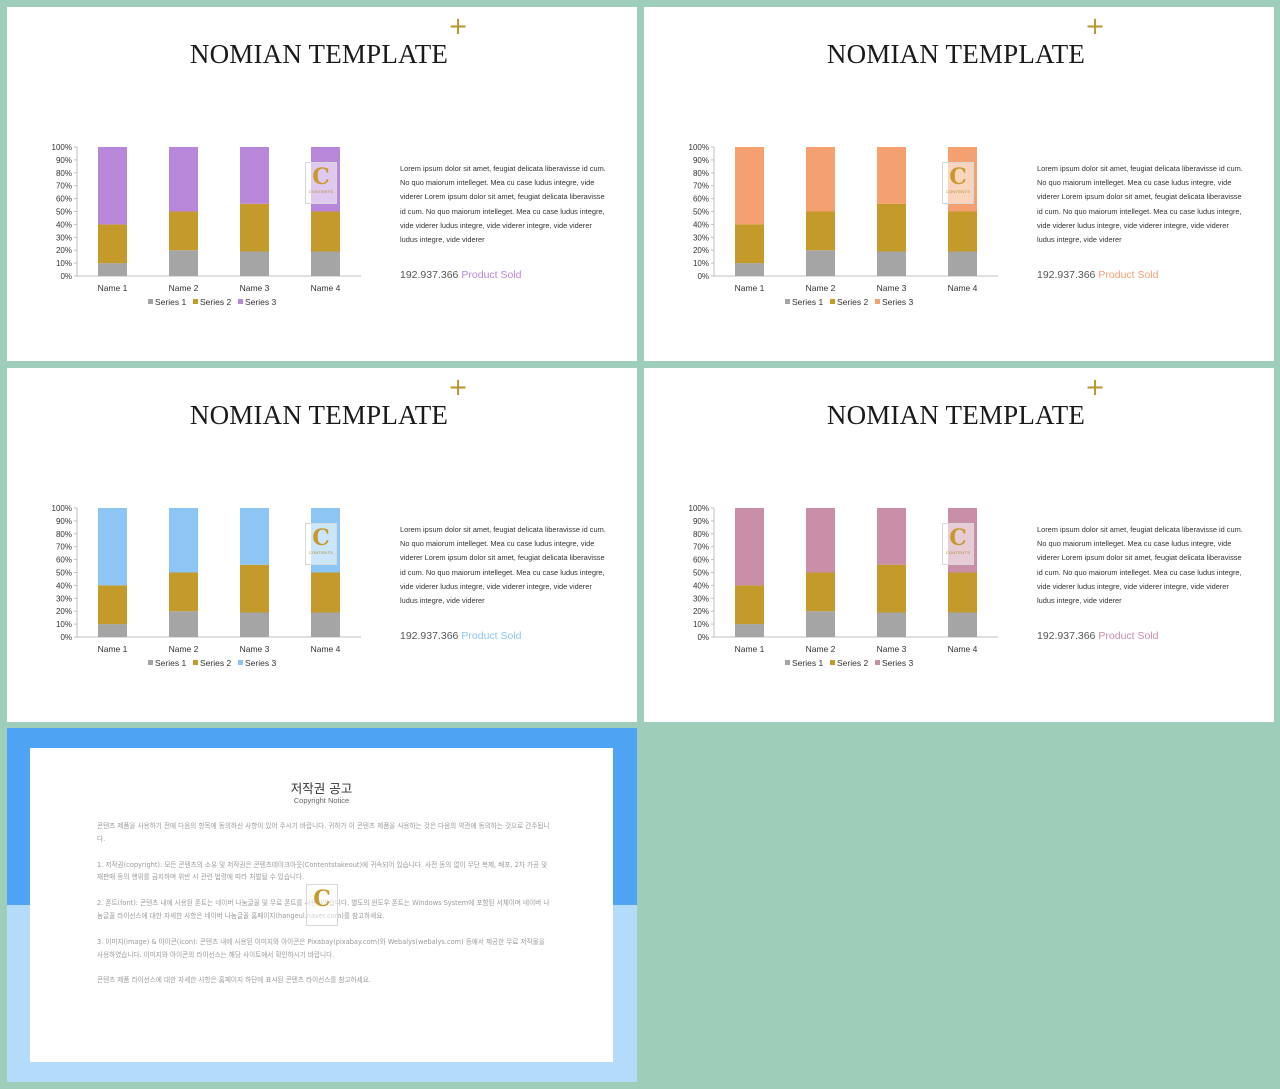 The image size is (1280, 1089). I want to click on y-tick-label: 100%, so click(62, 147).